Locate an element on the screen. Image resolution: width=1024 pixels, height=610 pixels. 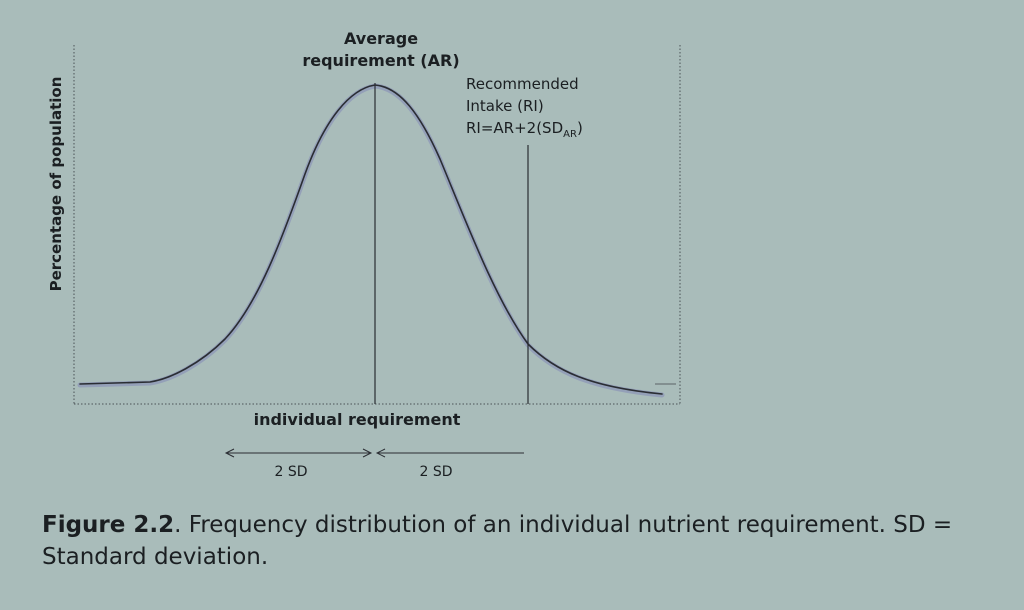
sd-left-arrow is located at coordinates (298, 453).